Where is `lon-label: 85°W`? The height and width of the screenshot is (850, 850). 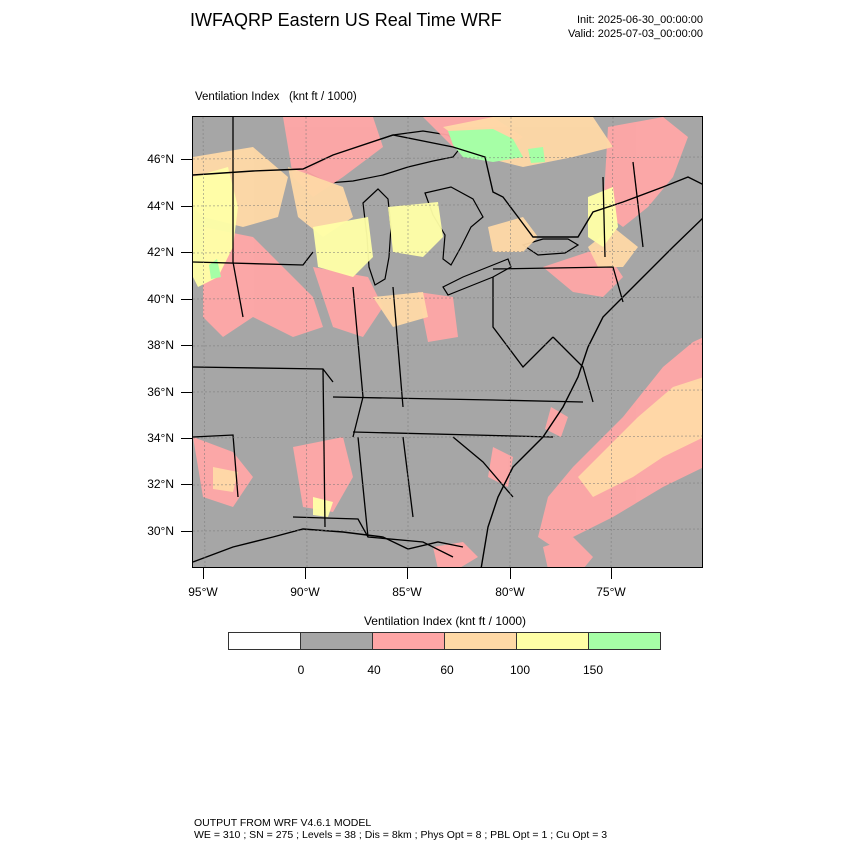
lon-label: 85°W is located at coordinates (407, 592).